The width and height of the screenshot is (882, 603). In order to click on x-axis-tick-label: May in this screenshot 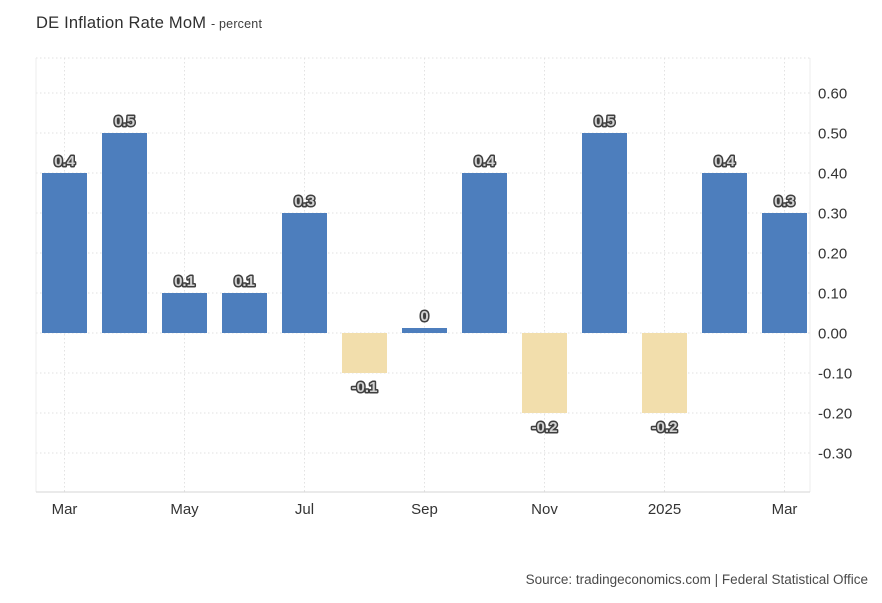, I will do `click(184, 509)`.